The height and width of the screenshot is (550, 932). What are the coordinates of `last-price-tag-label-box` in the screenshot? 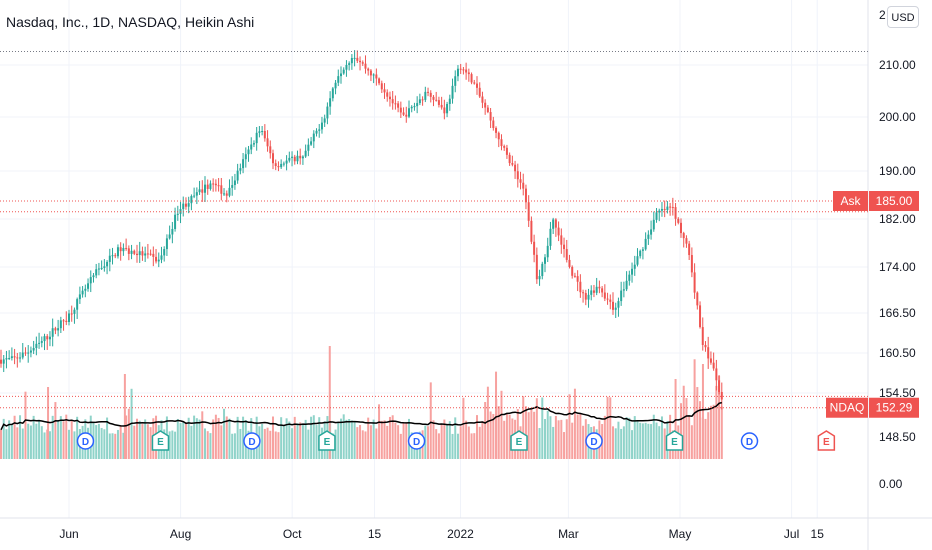 It's located at (847, 407).